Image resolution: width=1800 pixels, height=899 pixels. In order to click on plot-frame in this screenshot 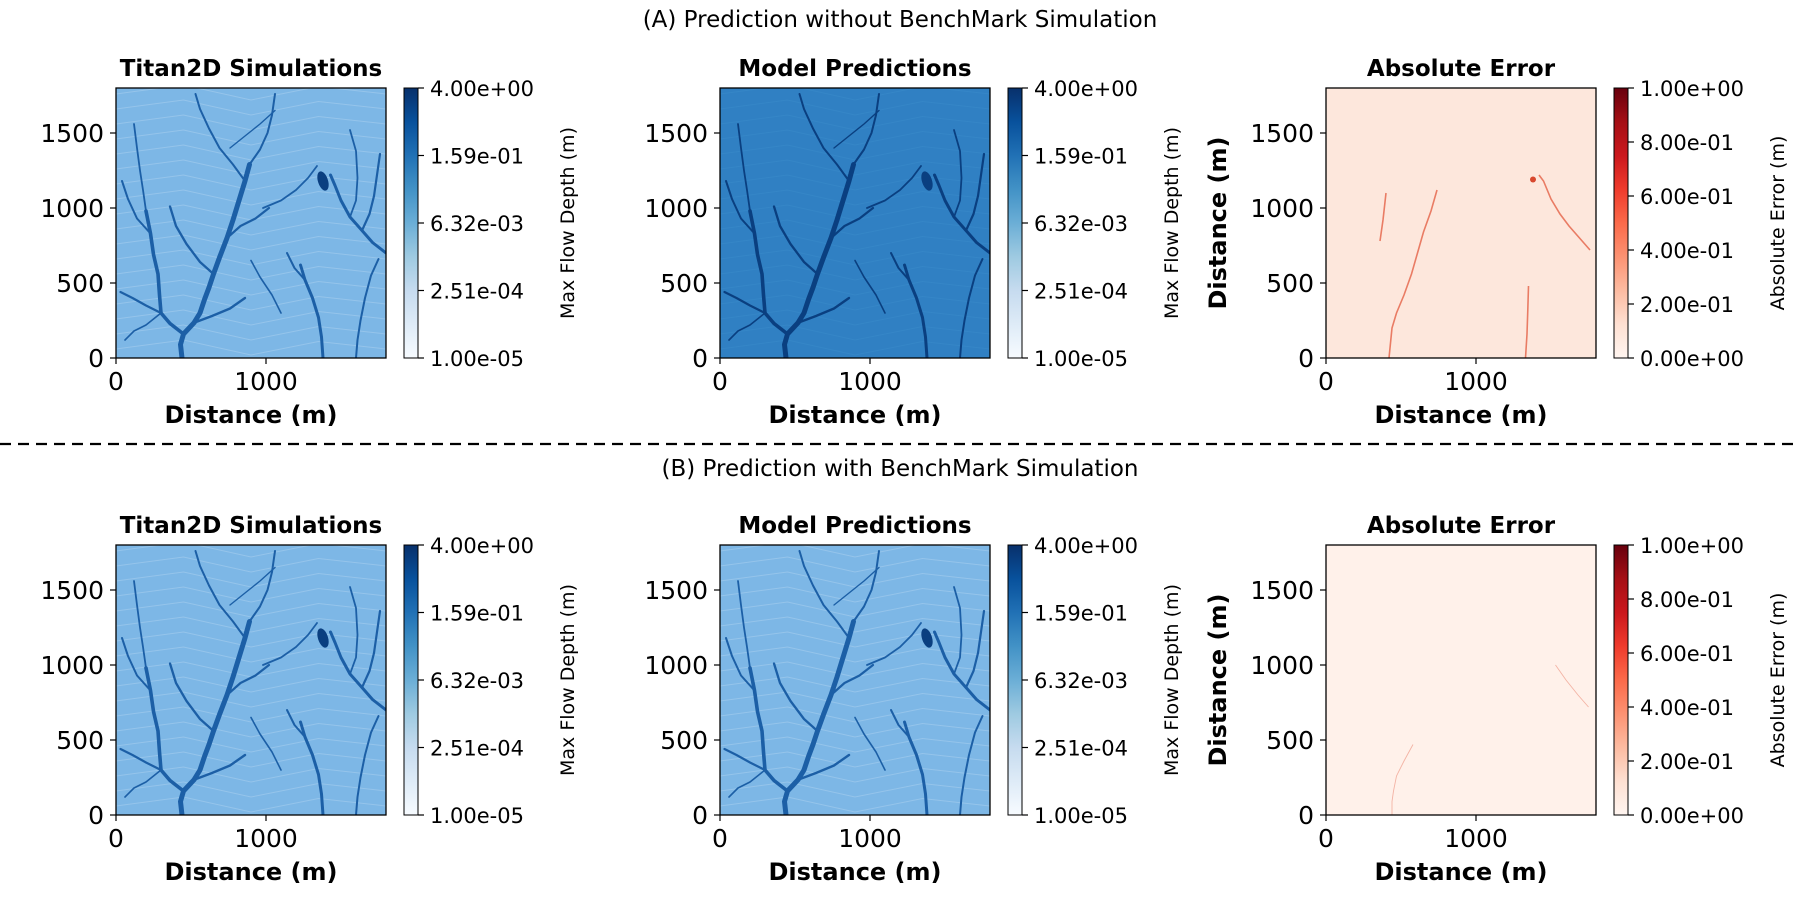, I will do `click(855, 680)`.